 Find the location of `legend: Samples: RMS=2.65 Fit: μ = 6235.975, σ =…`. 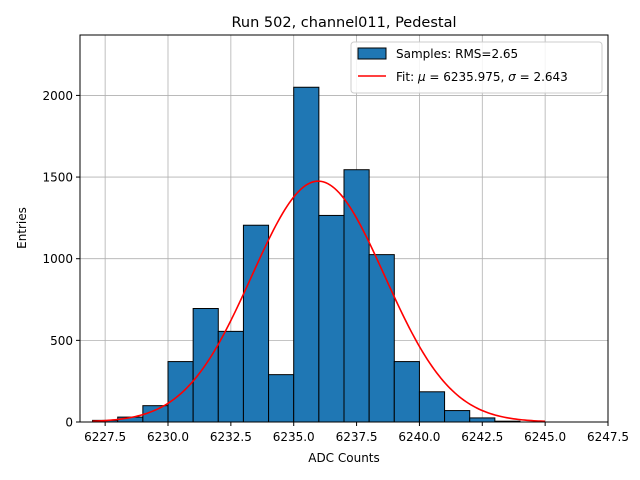

legend: Samples: RMS=2.65 Fit: μ = 6235.975, σ =… is located at coordinates (476, 67).